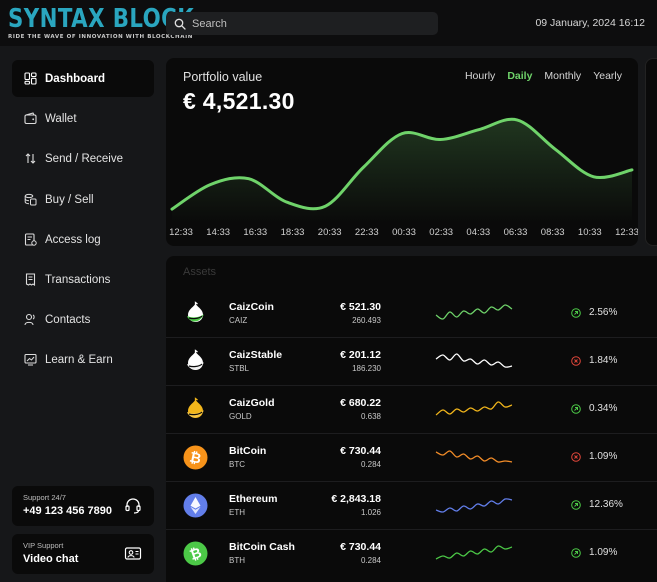  I want to click on x-tick-label: 14:33, so click(218, 232).